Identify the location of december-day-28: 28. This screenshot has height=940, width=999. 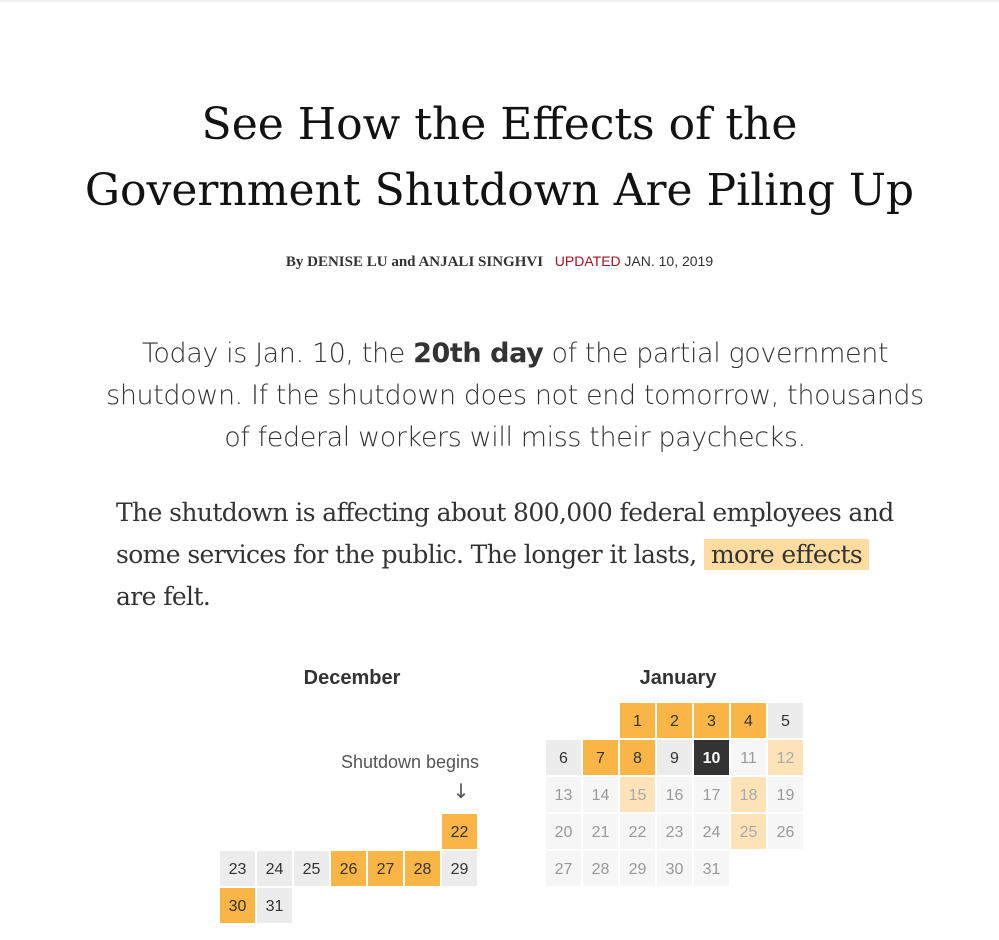
(422, 868).